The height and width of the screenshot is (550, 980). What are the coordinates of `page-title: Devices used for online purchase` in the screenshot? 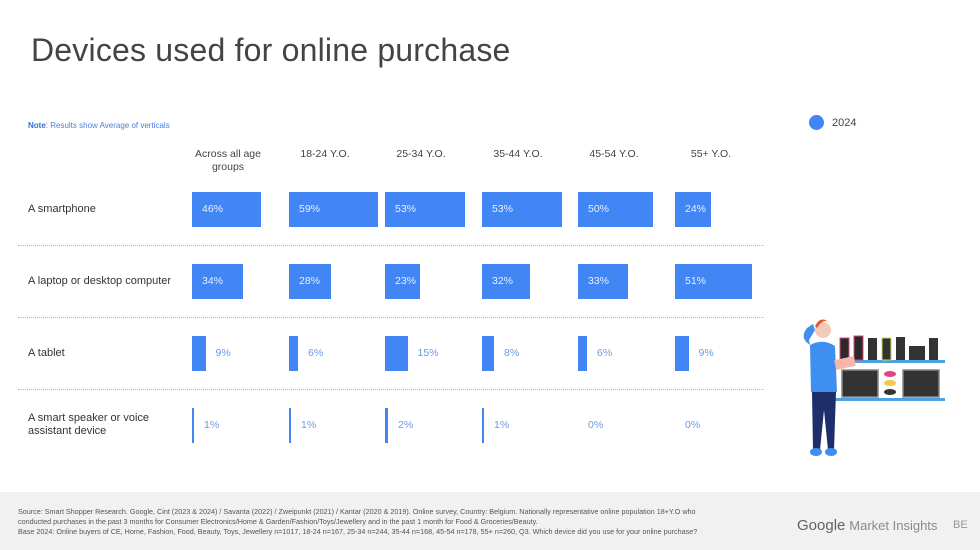 It's located at (271, 50).